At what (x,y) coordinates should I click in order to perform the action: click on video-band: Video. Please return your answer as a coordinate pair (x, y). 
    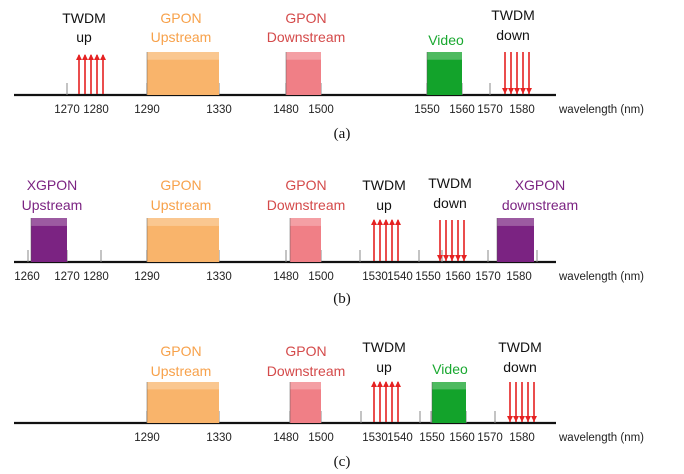
    Looking at the image, I should click on (445, 63).